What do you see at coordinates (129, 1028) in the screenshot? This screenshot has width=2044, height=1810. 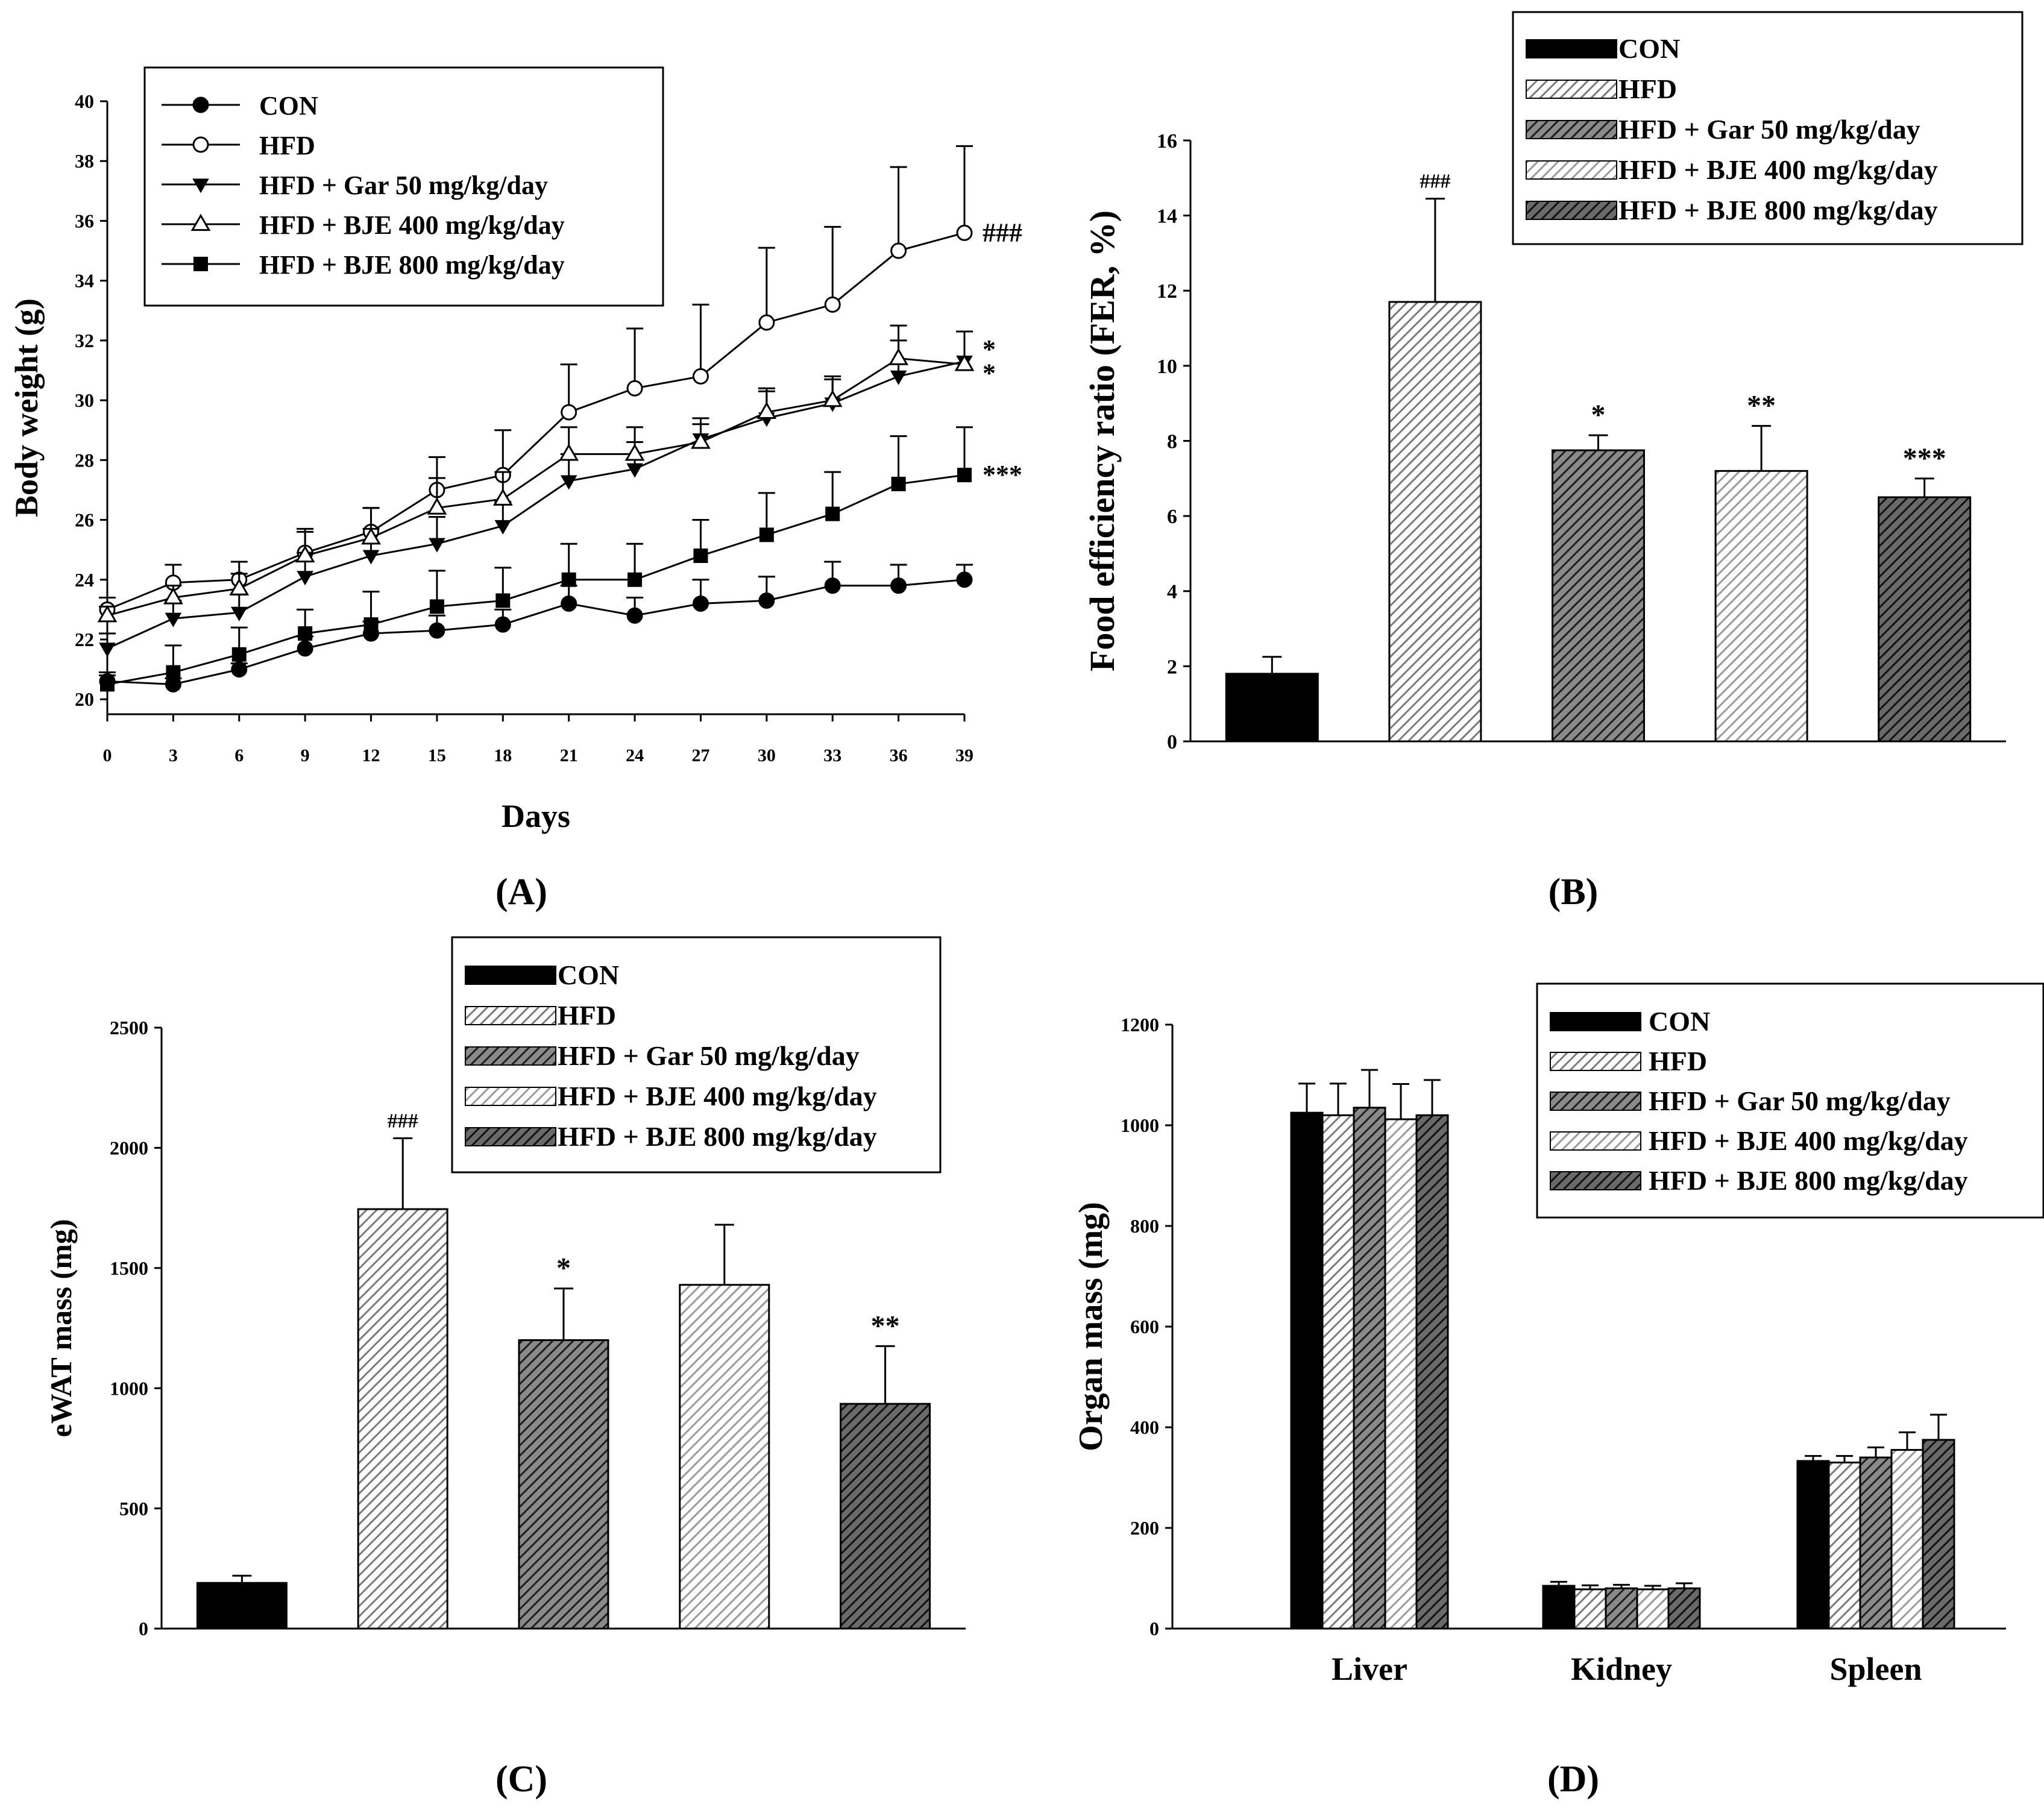 I see `y-tick-label: 2500` at bounding box center [129, 1028].